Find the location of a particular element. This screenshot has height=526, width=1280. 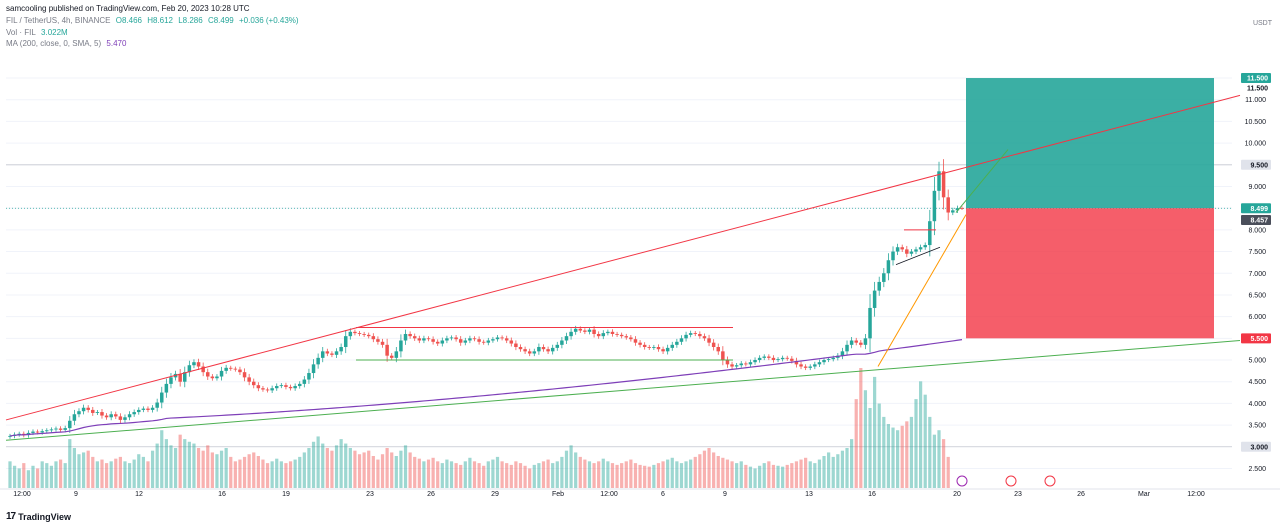

time-tick-label: 29 is located at coordinates (495, 494).